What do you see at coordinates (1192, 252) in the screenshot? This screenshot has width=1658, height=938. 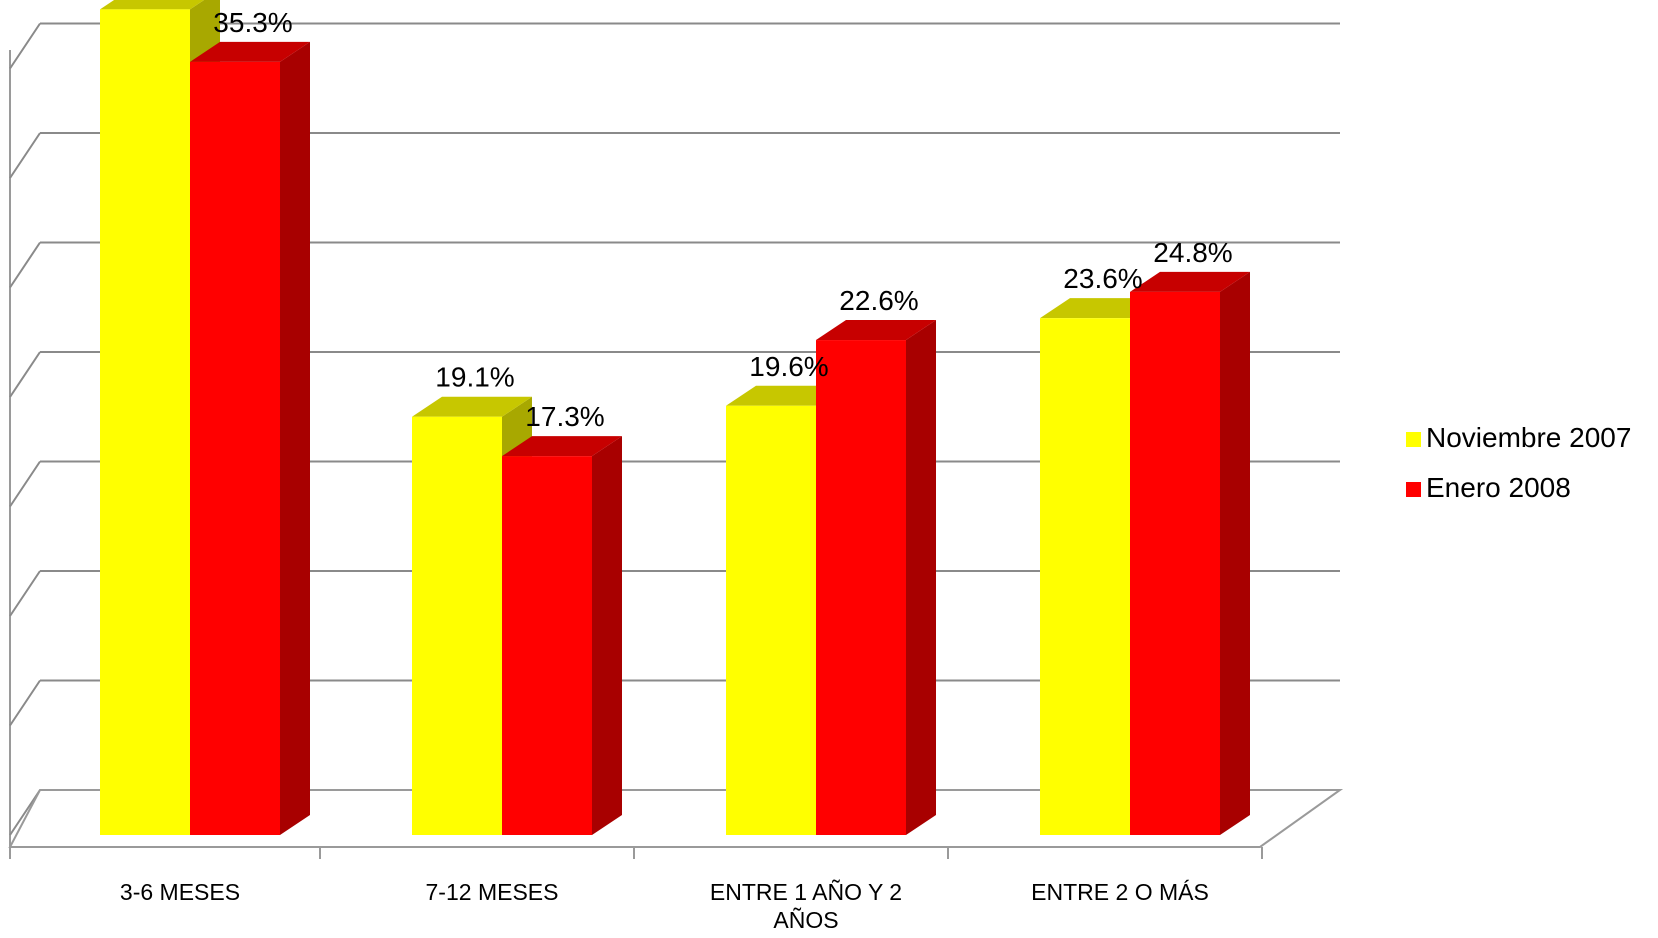 I see `data-label: 24.8%` at bounding box center [1192, 252].